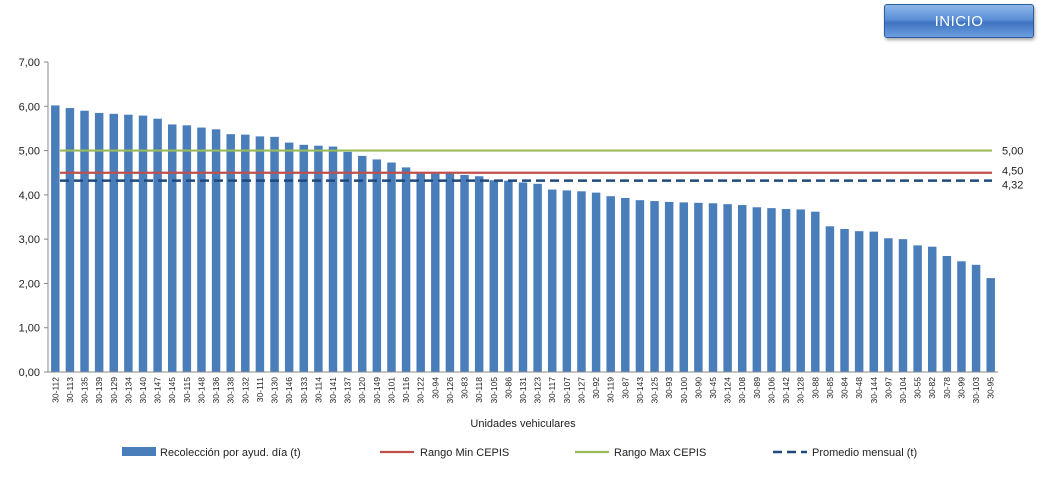 The width and height of the screenshot is (1041, 493). I want to click on x-tick-label: 30-130, so click(275, 390).